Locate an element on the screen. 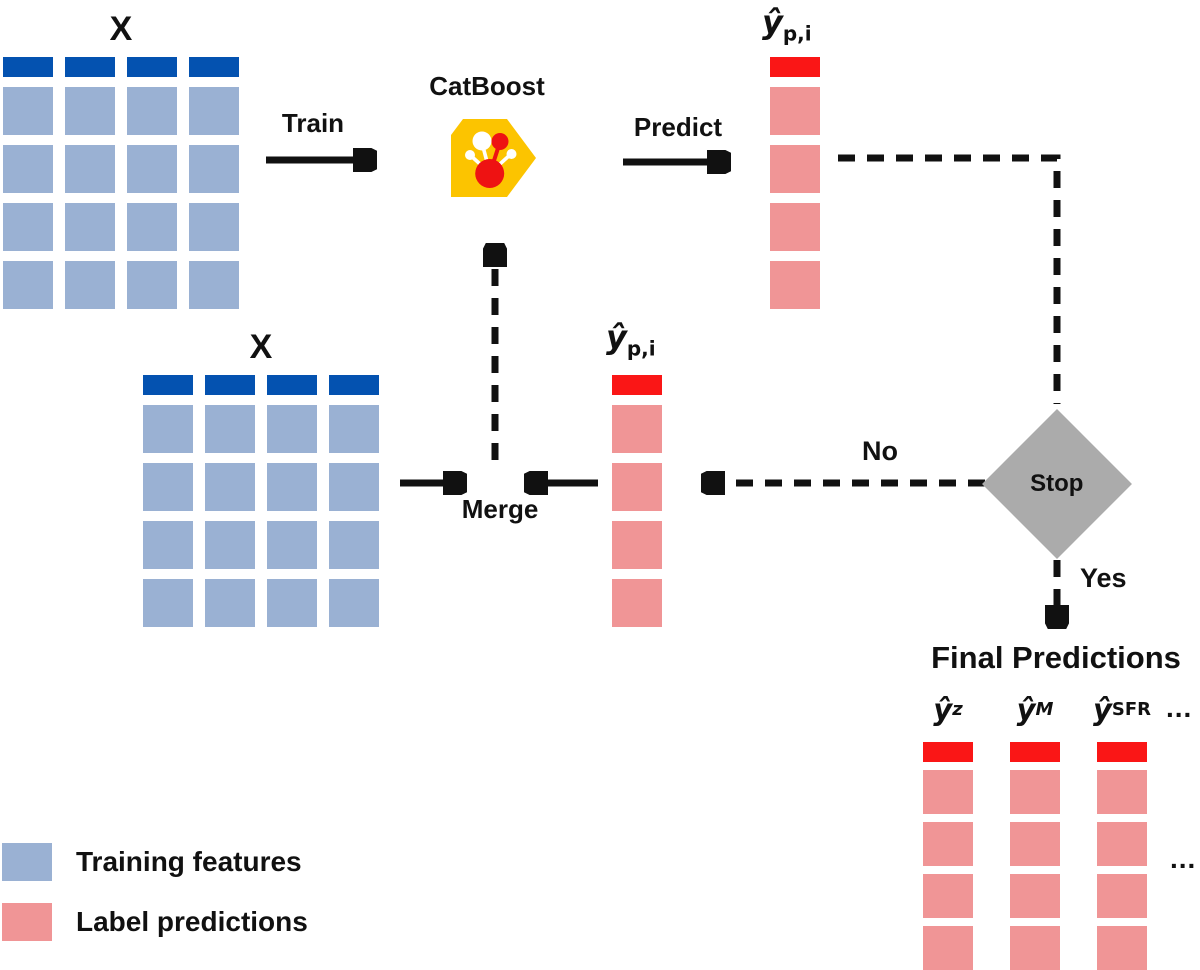  legend: Training features Label predictions is located at coordinates (155, 892).